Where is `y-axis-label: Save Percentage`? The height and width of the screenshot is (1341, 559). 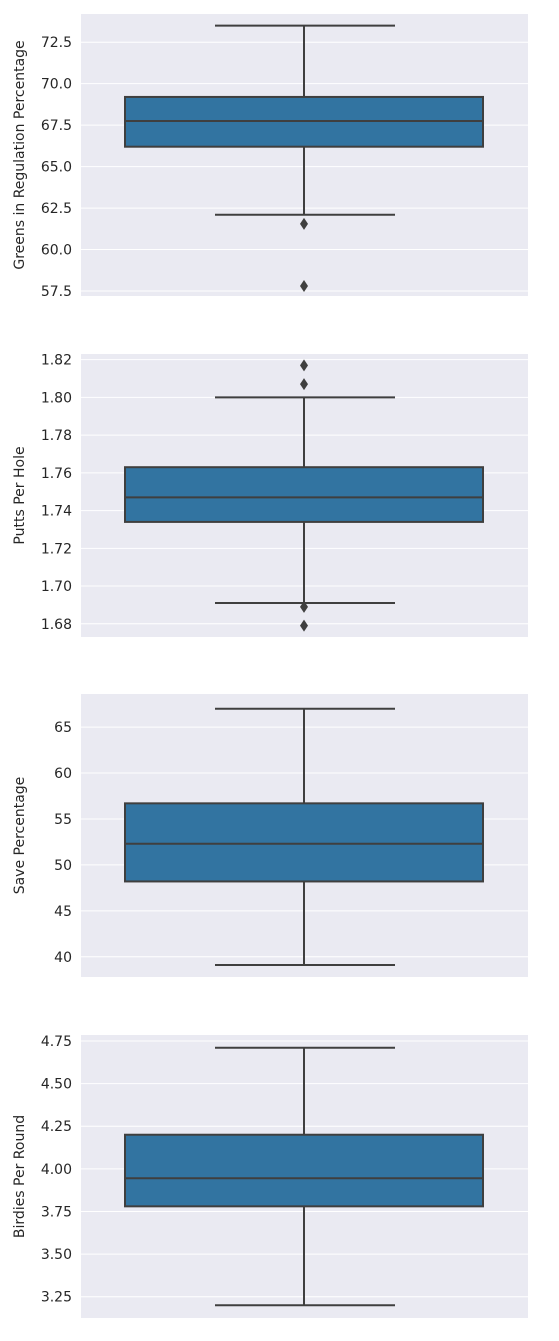
y-axis-label: Save Percentage is located at coordinates (20, 836).